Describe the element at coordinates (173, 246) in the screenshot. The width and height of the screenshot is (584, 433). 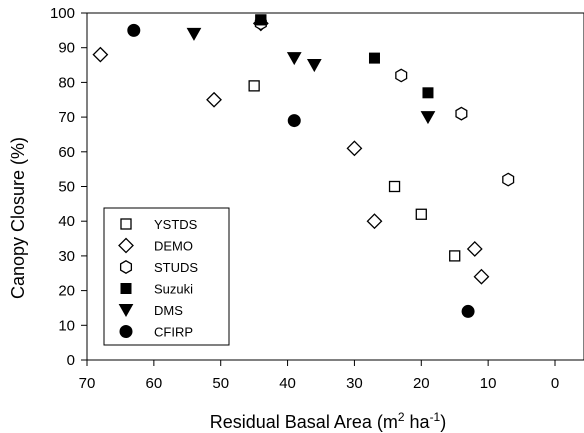
I see `legend-label: DEMO` at that location.